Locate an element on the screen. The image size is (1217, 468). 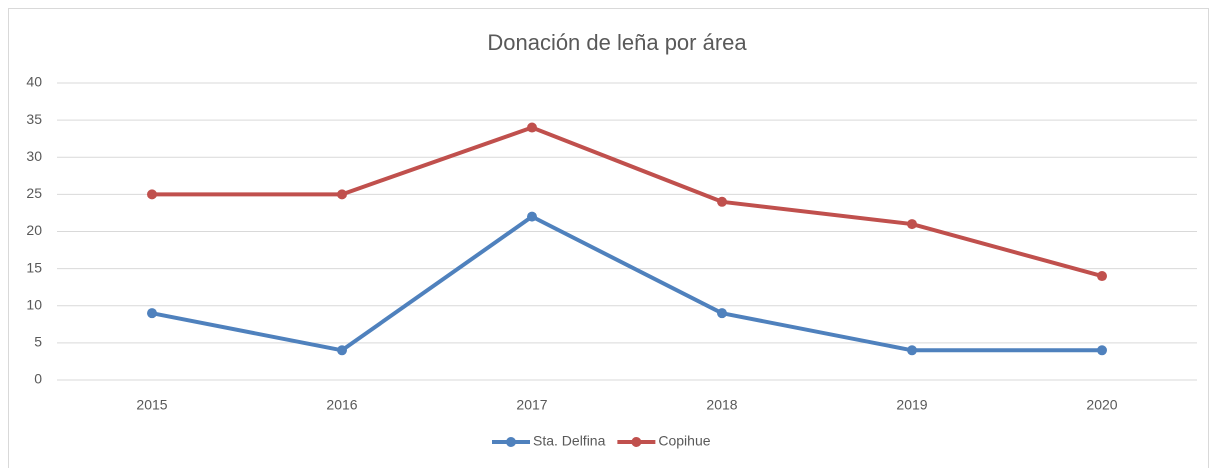
x-tick-label: 2017 is located at coordinates (531, 405).